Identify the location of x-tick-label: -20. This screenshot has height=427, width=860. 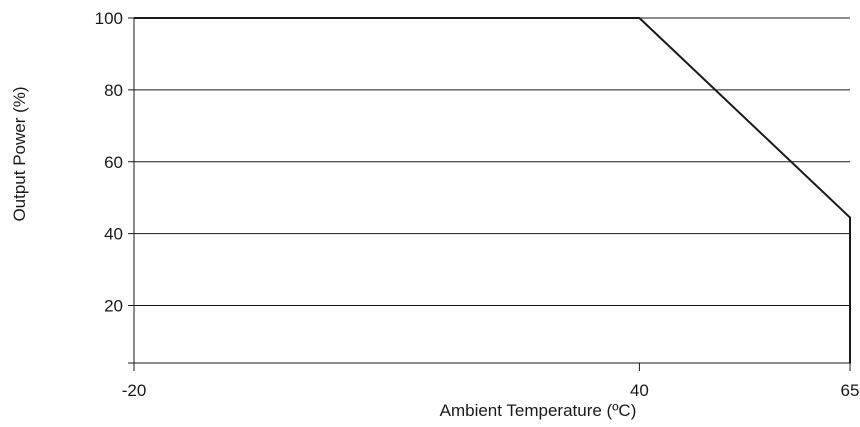
(134, 390).